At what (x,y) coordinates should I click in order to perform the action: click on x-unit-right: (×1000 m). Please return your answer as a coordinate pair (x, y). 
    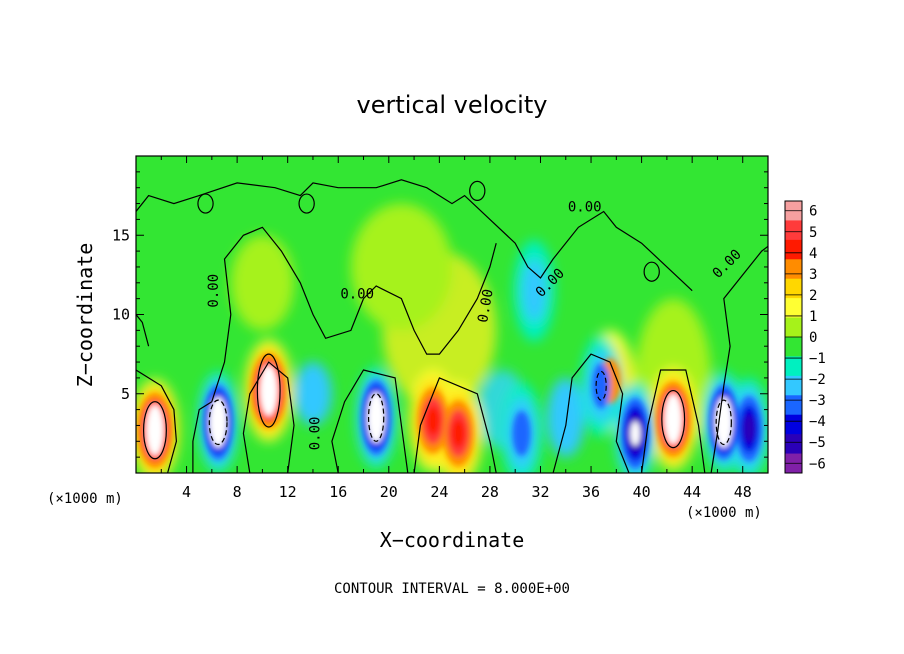
    Looking at the image, I should click on (724, 513).